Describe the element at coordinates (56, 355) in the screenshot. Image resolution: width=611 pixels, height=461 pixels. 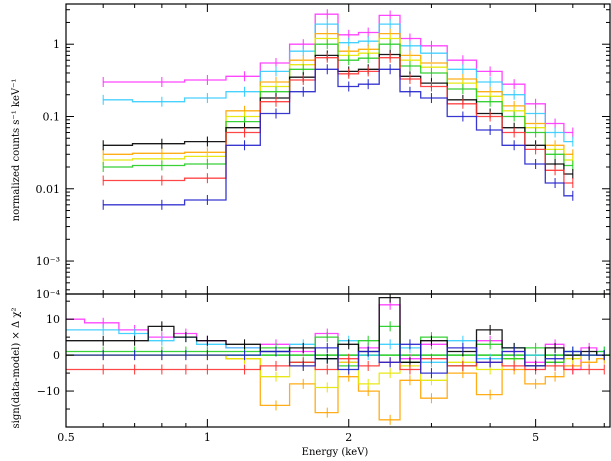
I see `residual-y-tick-label: 0` at that location.